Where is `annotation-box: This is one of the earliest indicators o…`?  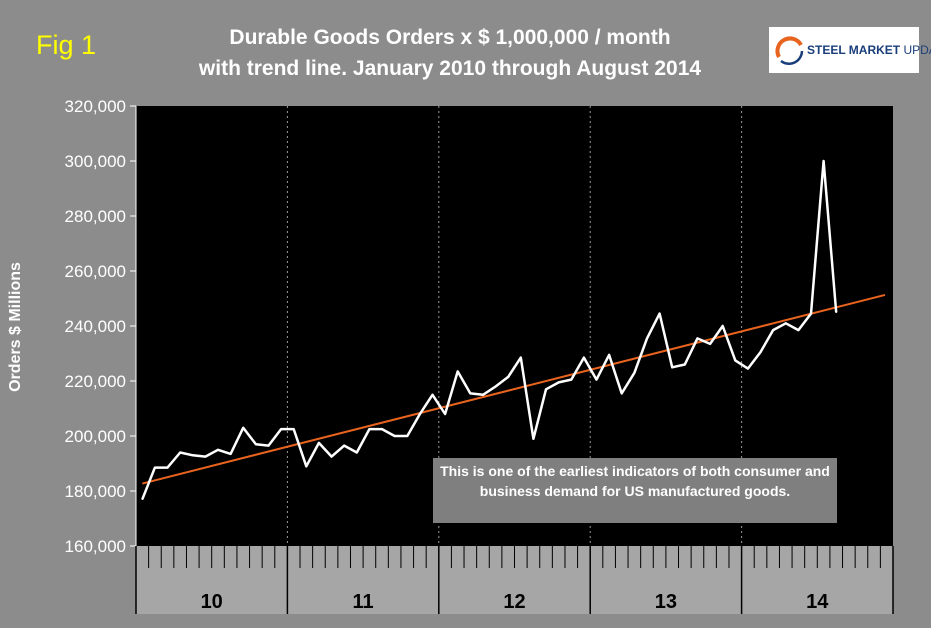
annotation-box: This is one of the earliest indicators o… is located at coordinates (635, 490).